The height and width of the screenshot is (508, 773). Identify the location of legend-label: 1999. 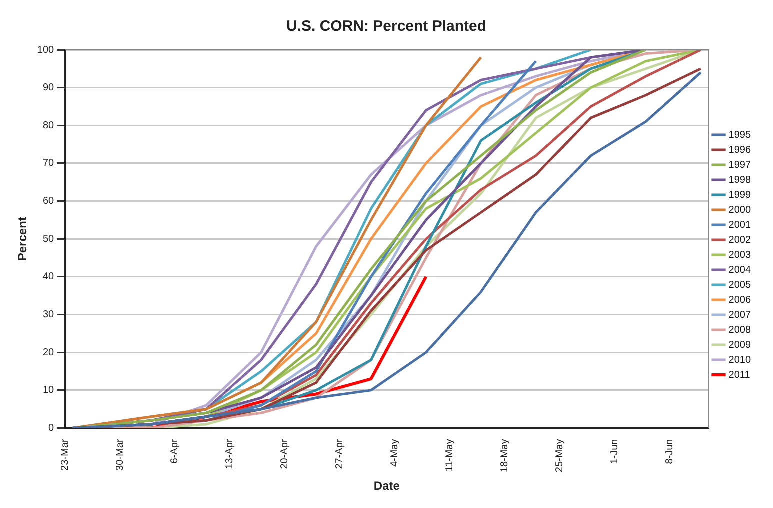
(740, 195).